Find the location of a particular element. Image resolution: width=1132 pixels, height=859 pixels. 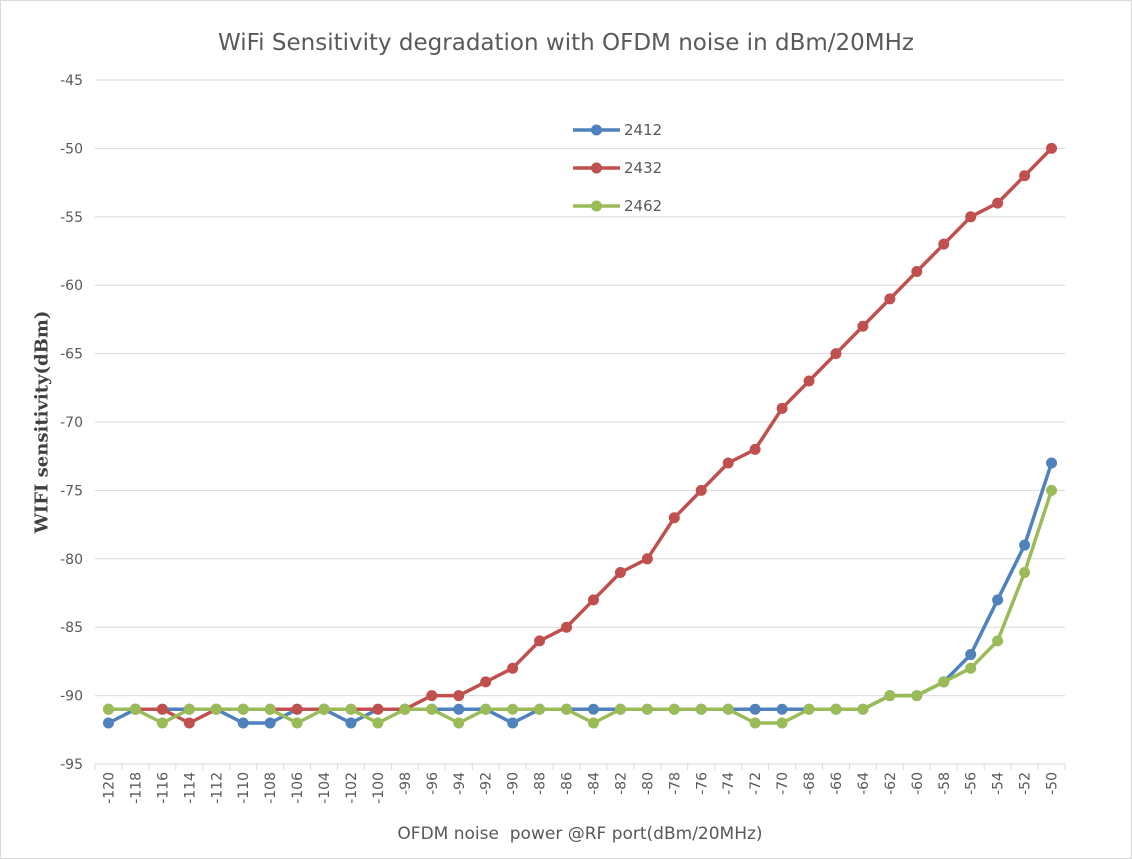

legend-label-2462: 2462 is located at coordinates (643, 206).